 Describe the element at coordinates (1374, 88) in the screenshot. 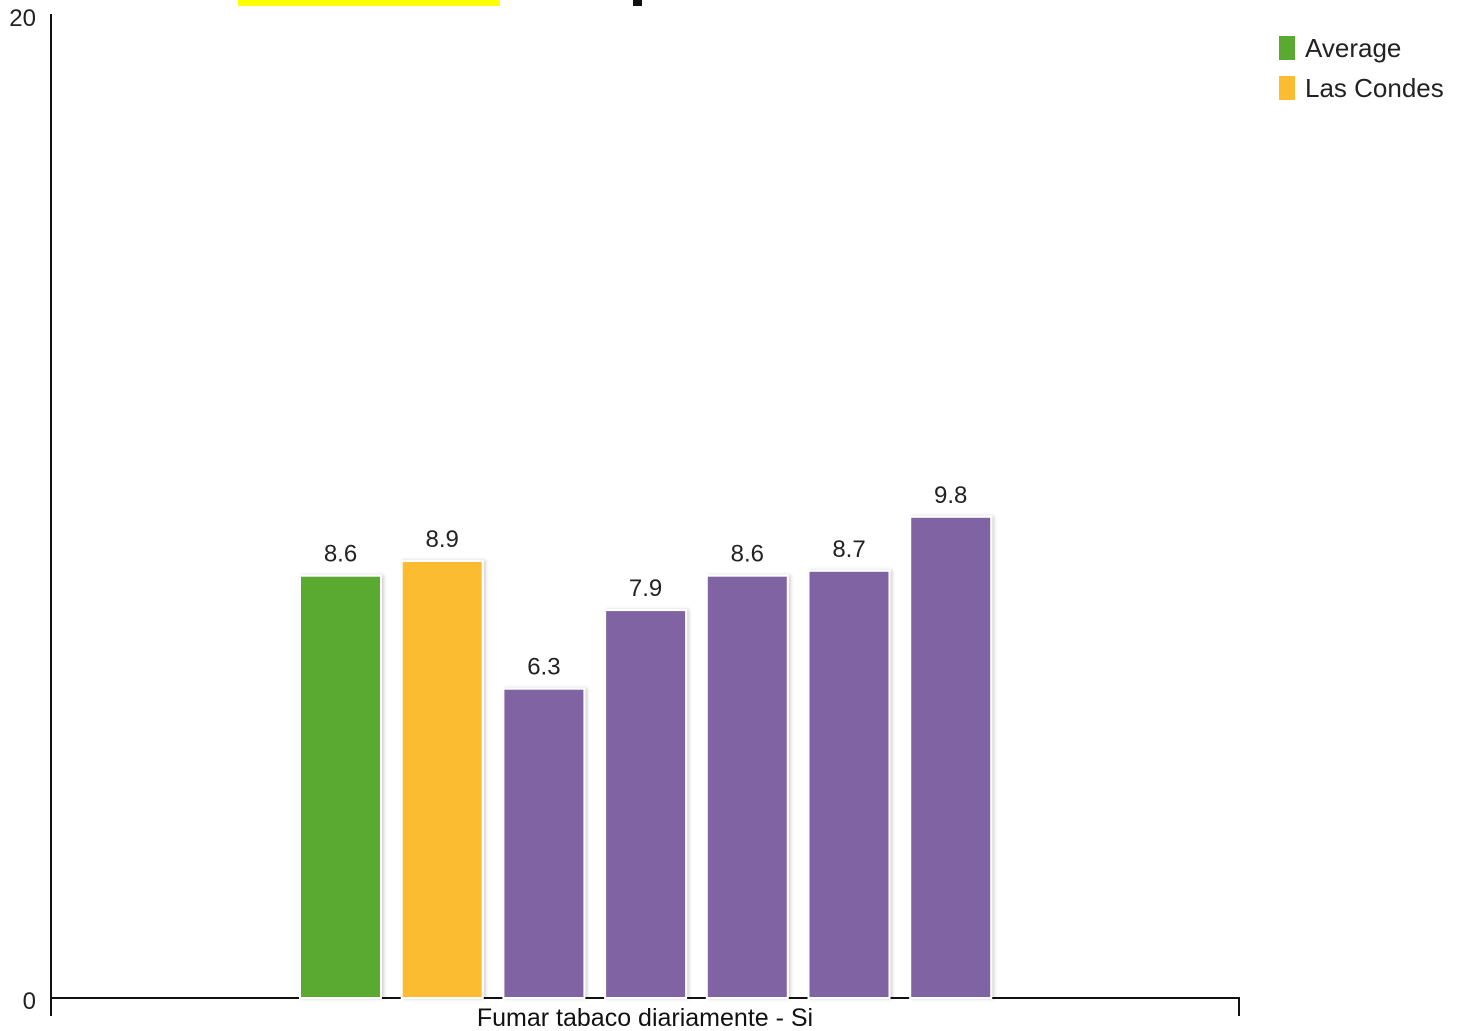

I see `legend-label-2: Las Condes` at that location.